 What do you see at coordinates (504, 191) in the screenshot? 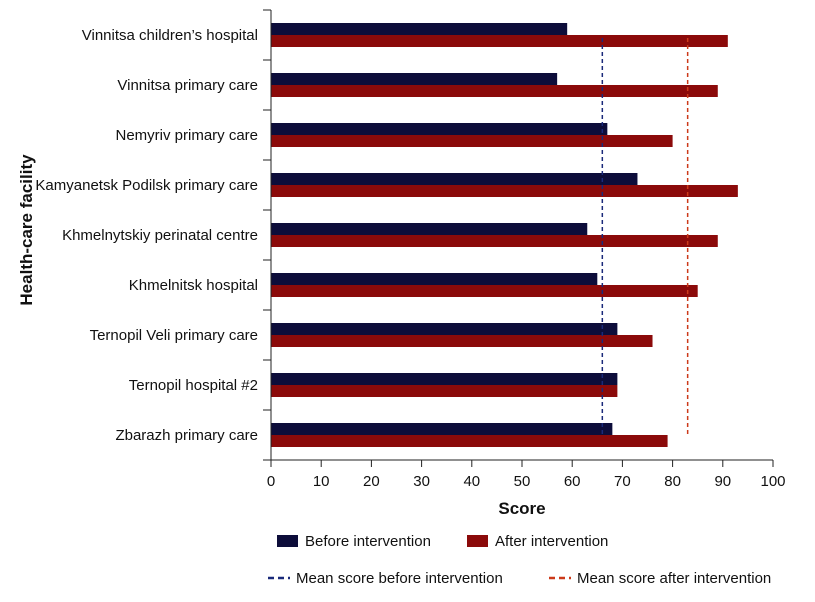
I see `bar-after-intervention-kamyanetsk-podilsk-primary-care` at bounding box center [504, 191].